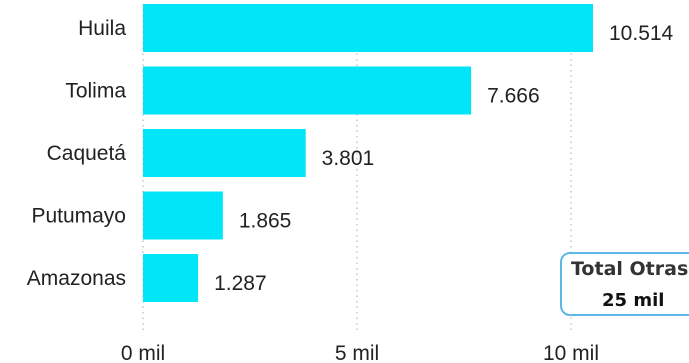 This screenshot has height=363, width=689. Describe the element at coordinates (630, 269) in the screenshot. I see `total-otras-title: Total Otras` at that location.